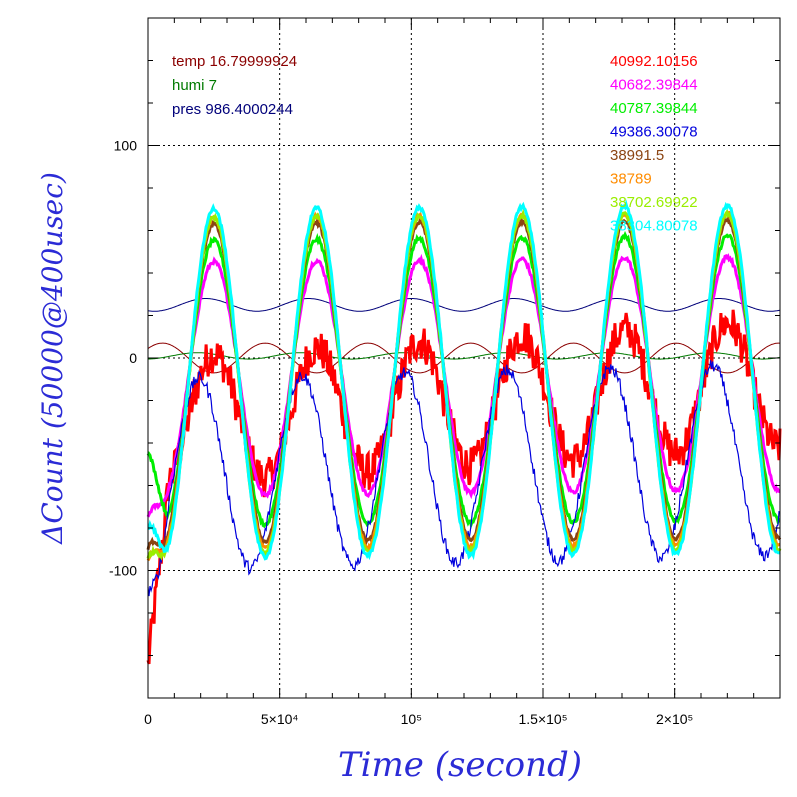  Describe the element at coordinates (542, 719) in the screenshot. I see `x-tick-label-3: 1.5×10⁵` at that location.